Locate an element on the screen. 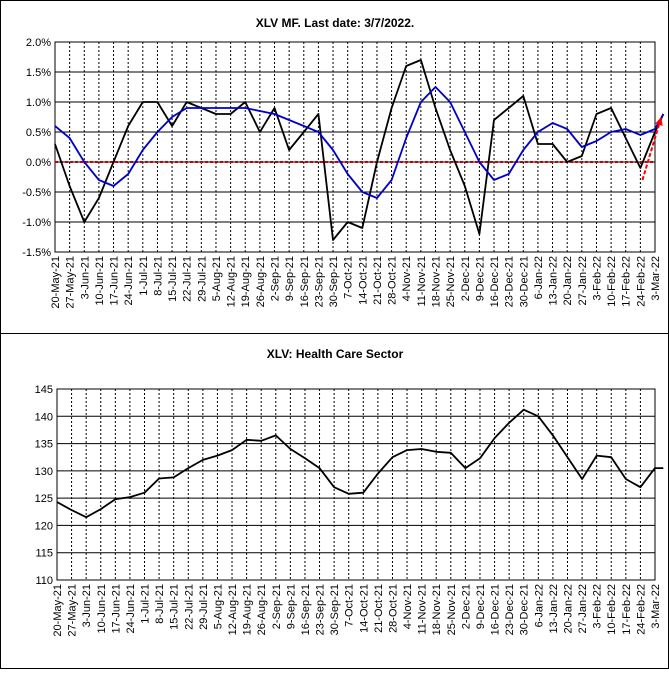 The width and height of the screenshot is (669, 674). top-ytick-label: 2.0% is located at coordinates (38, 43).